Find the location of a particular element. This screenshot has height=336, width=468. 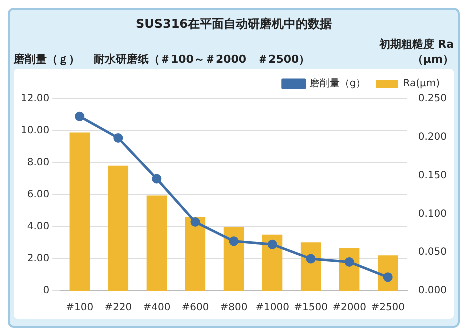

legend-label: Ra(μm) is located at coordinates (421, 84).